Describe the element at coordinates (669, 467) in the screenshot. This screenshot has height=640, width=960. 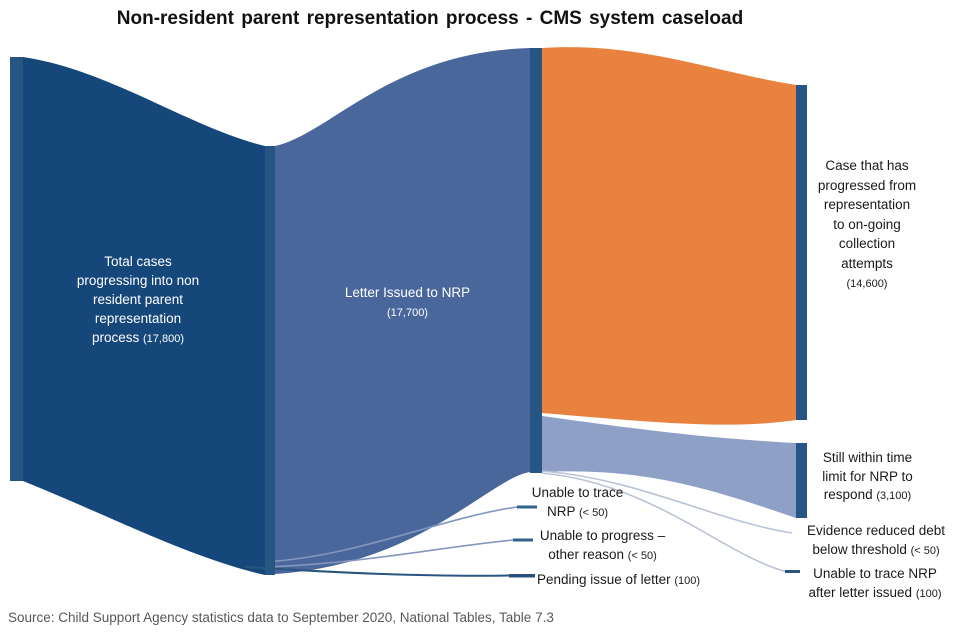
I see `flow-still-within-time` at that location.